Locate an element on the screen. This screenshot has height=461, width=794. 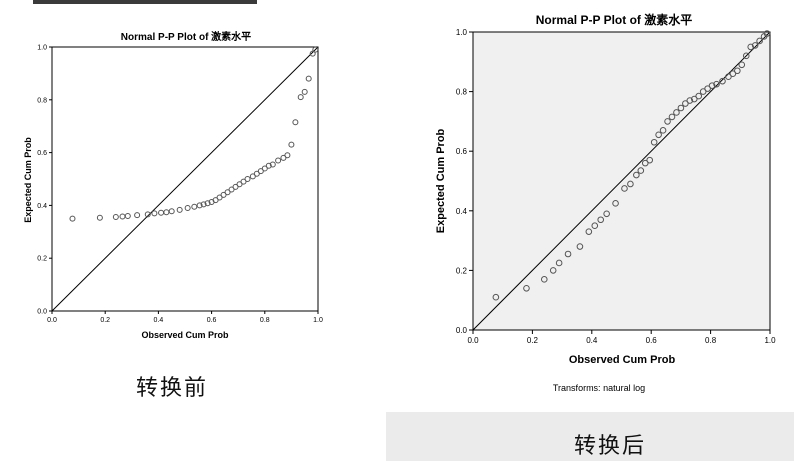
x-tick-label: 1.0 is located at coordinates (770, 340).